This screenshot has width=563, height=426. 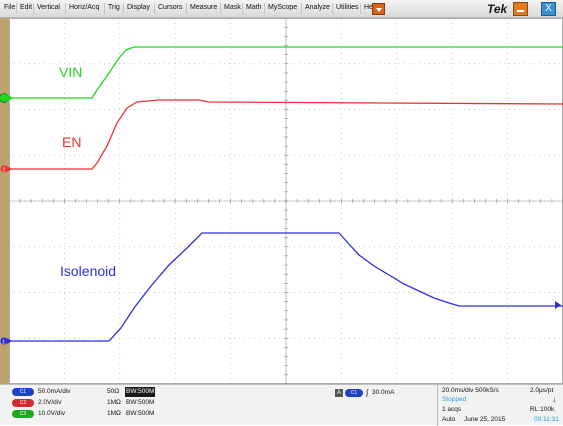 What do you see at coordinates (485, 419) in the screenshot?
I see `acq-date: June 25, 2015` at bounding box center [485, 419].